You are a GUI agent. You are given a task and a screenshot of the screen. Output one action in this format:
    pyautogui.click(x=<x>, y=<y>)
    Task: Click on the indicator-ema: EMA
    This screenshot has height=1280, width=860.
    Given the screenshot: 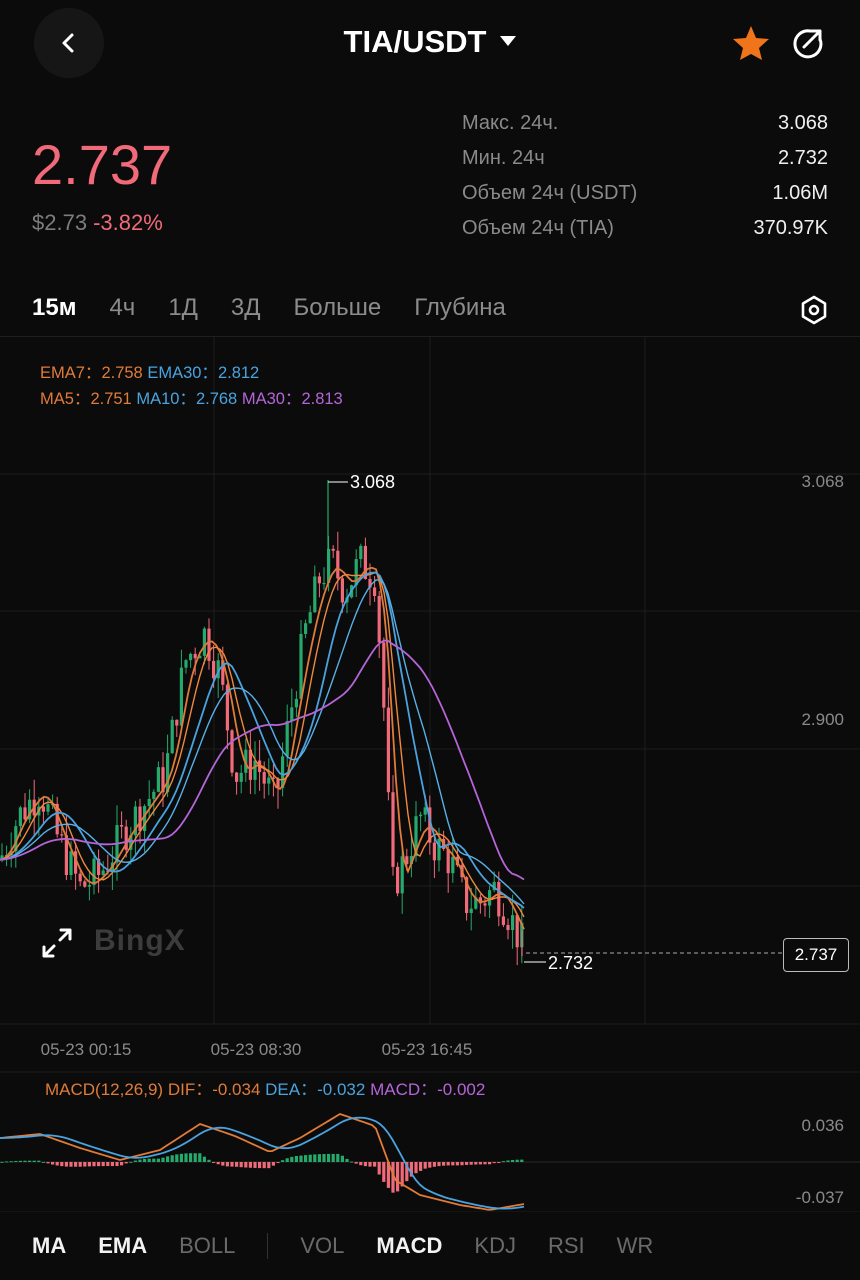 What is the action you would take?
    pyautogui.click(x=123, y=1245)
    